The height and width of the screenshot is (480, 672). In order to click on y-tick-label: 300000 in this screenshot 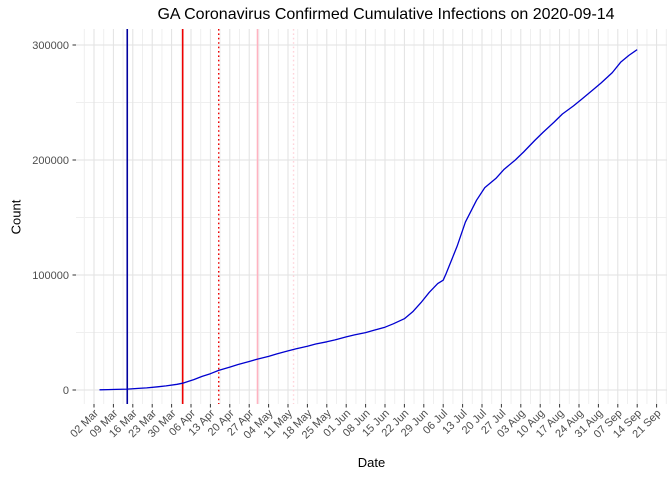, I will do `click(50, 46)`.